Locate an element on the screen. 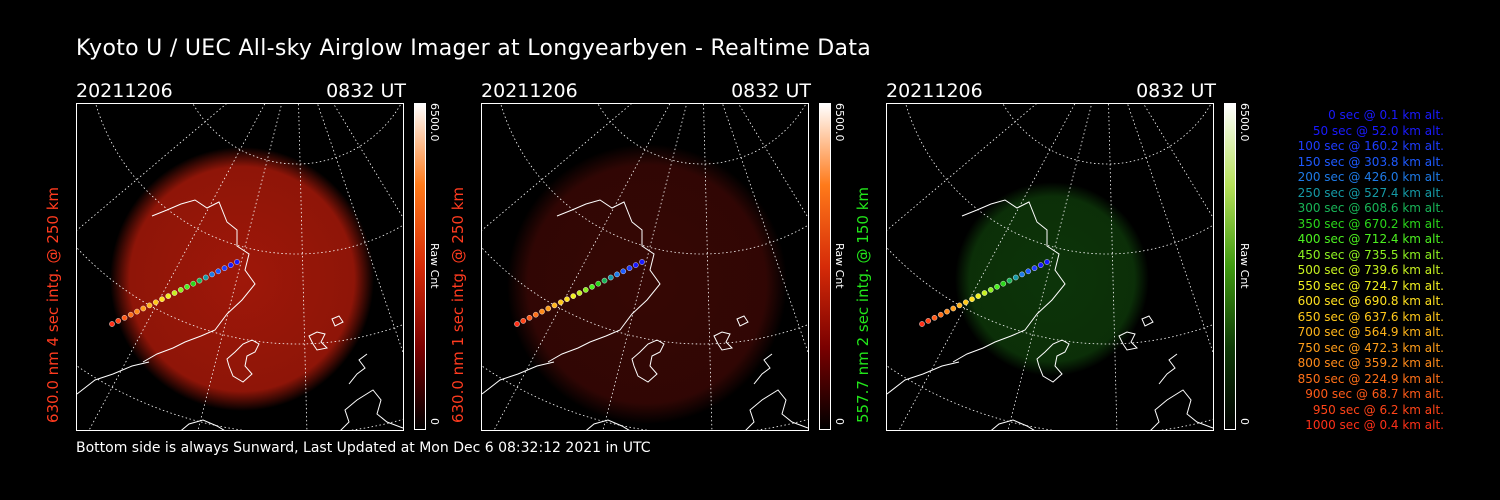 The width and height of the screenshot is (1500, 500). legend-altitude: 735.5 km alt. is located at coordinates (1404, 254).